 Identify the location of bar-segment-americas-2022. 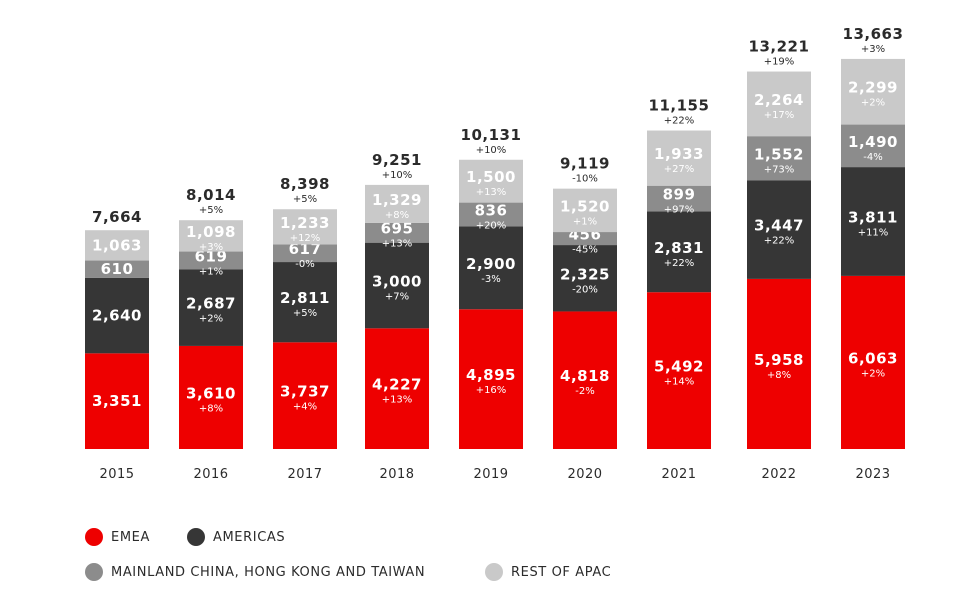
(779, 229).